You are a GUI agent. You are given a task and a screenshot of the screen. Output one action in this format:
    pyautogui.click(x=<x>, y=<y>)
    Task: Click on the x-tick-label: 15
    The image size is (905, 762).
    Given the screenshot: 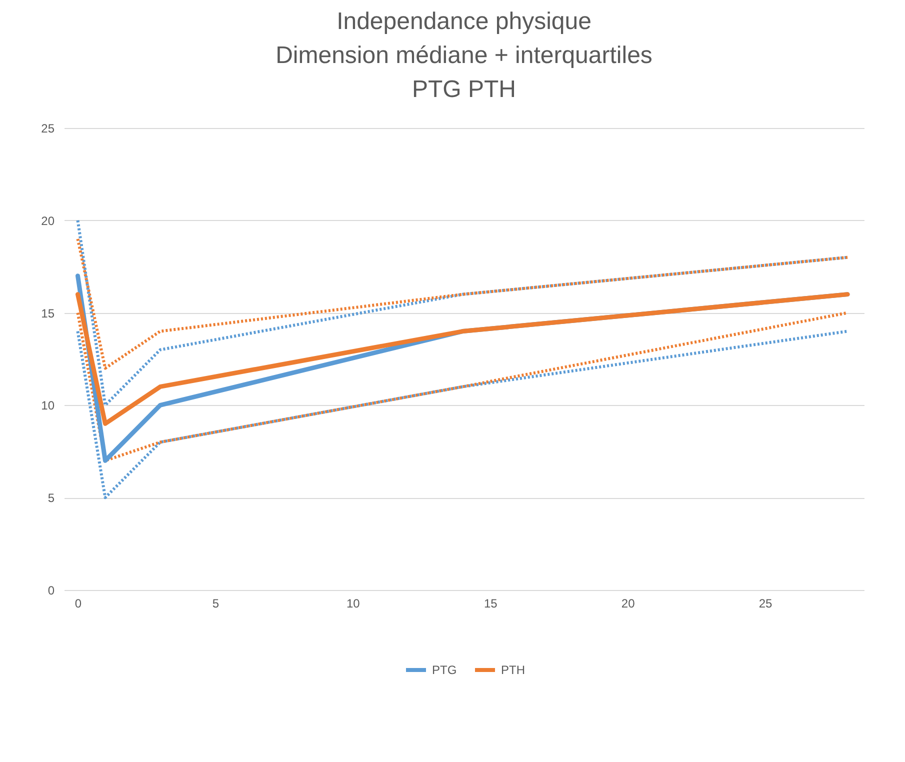 What is the action you would take?
    pyautogui.click(x=491, y=603)
    